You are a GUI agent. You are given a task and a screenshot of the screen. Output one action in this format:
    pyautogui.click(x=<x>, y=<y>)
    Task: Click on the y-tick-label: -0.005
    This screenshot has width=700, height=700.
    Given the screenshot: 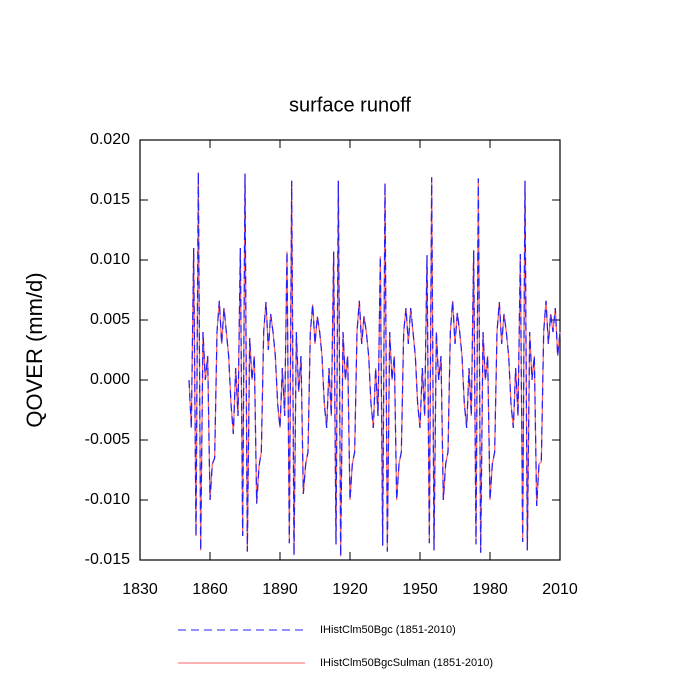 What is the action you would take?
    pyautogui.click(x=107, y=439)
    